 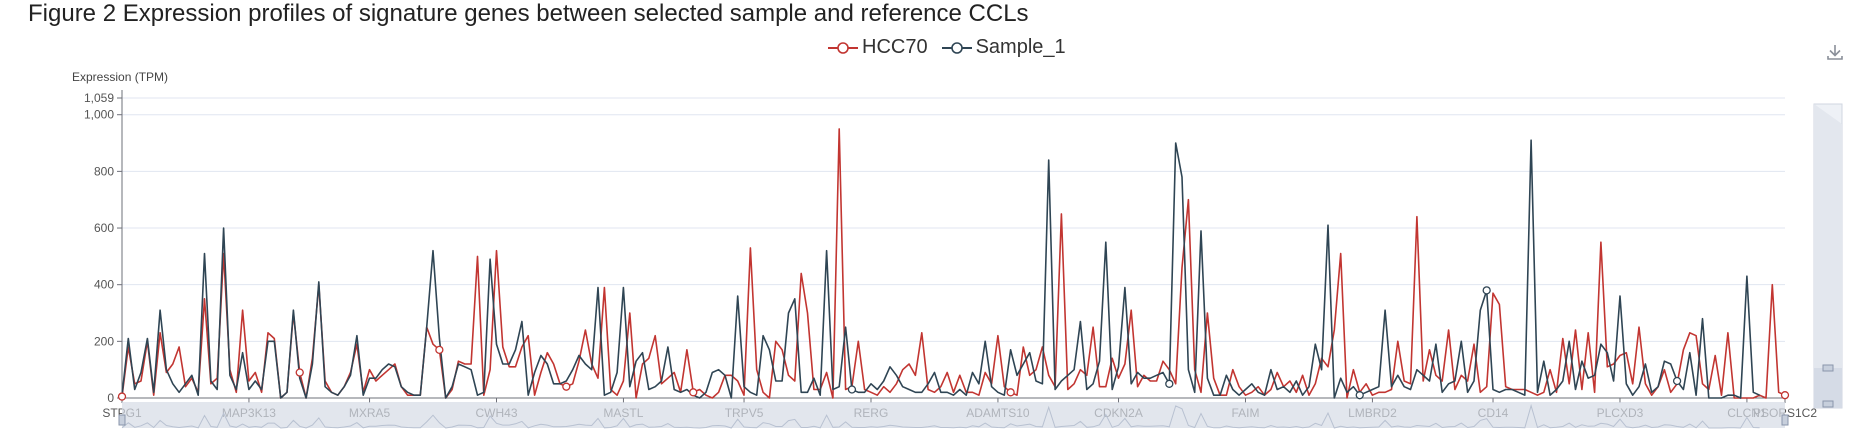 What do you see at coordinates (122, 420) in the screenshot?
I see `zoom-handle-left` at bounding box center [122, 420].